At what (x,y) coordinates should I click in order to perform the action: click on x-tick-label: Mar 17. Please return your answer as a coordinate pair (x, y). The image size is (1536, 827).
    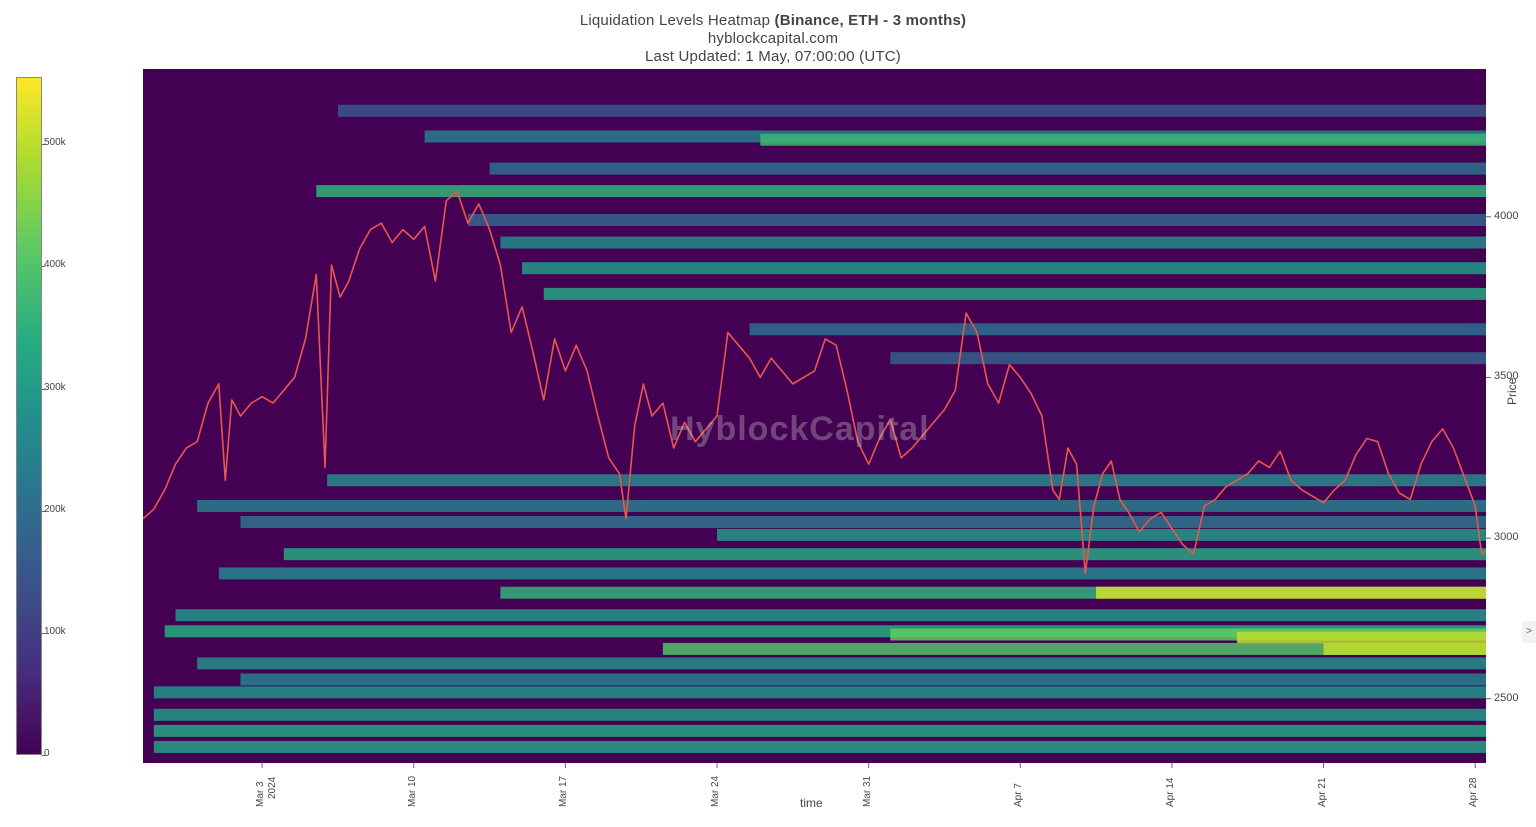
    Looking at the image, I should click on (564, 791).